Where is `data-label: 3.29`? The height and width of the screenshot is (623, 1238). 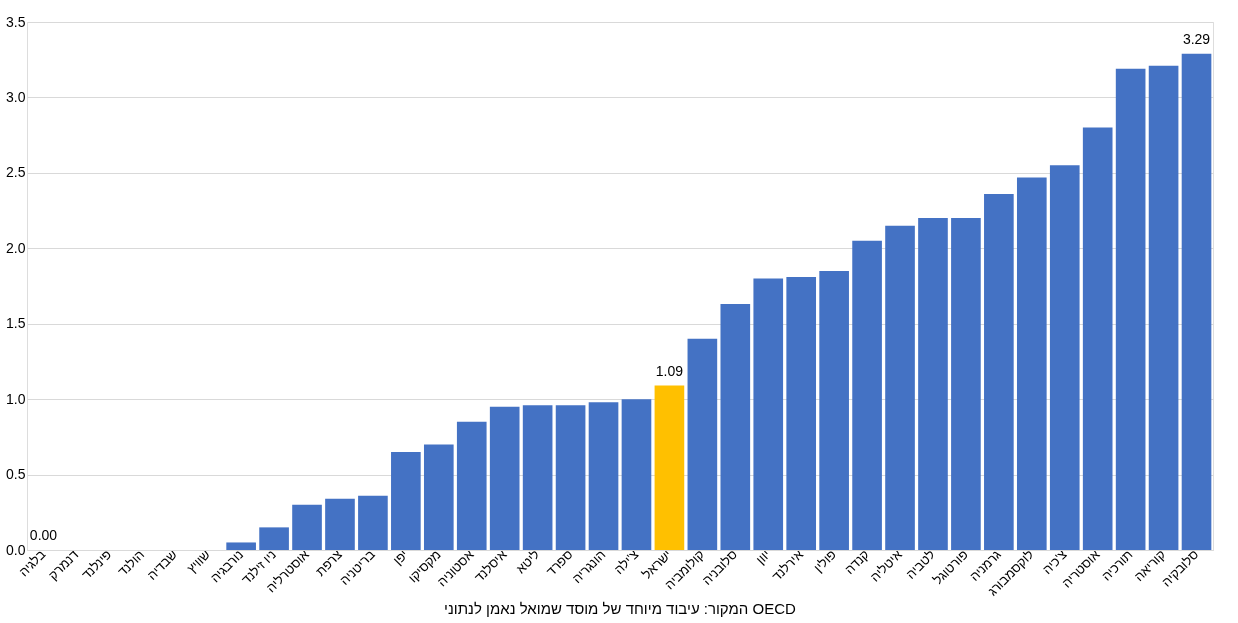 data-label: 3.29 is located at coordinates (1196, 38).